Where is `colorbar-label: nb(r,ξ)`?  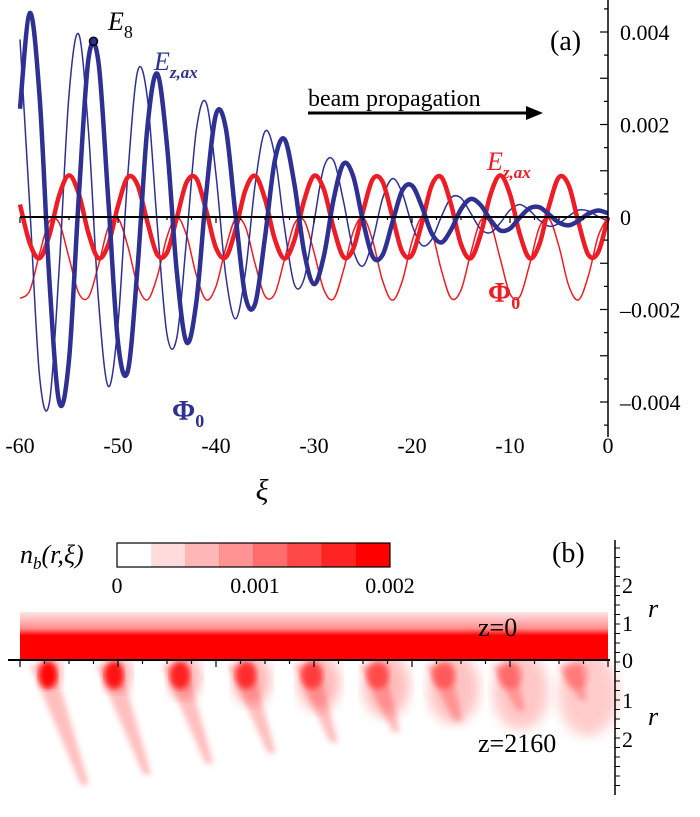
colorbar-label: nb(r,ξ) is located at coordinates (52, 556).